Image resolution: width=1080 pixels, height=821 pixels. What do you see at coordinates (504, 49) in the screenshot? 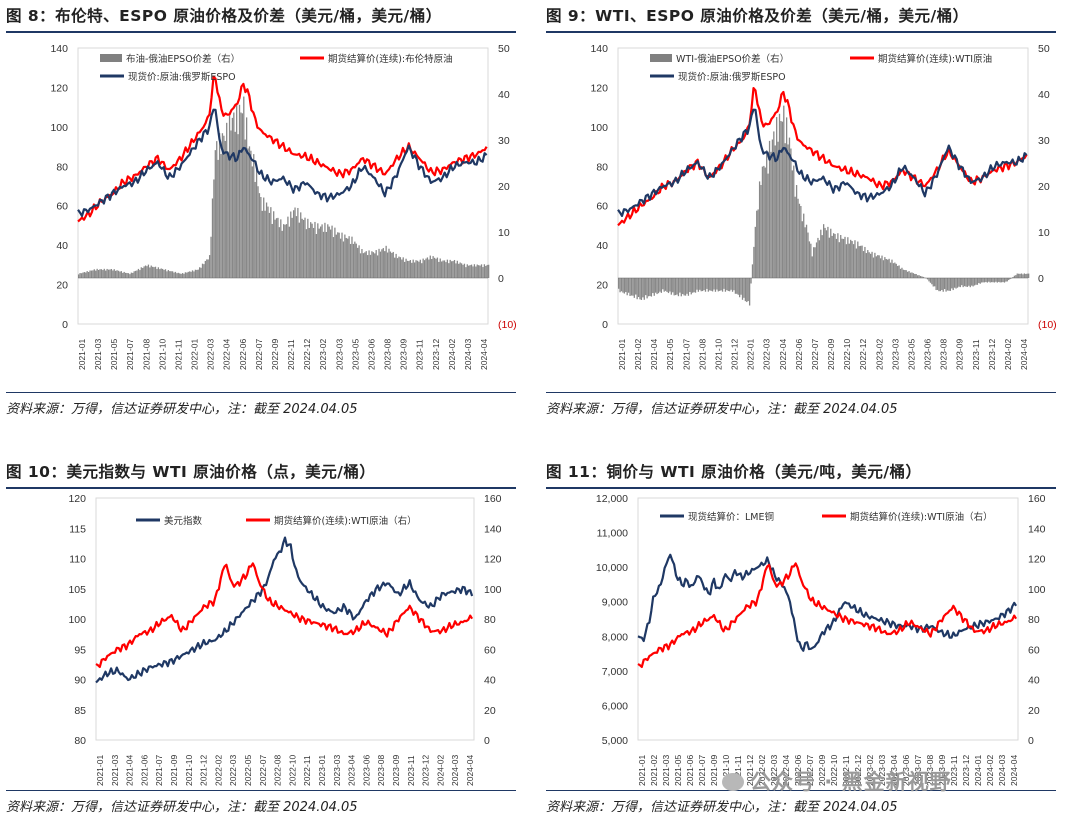
I see `right-tick-label: 50` at bounding box center [504, 49].